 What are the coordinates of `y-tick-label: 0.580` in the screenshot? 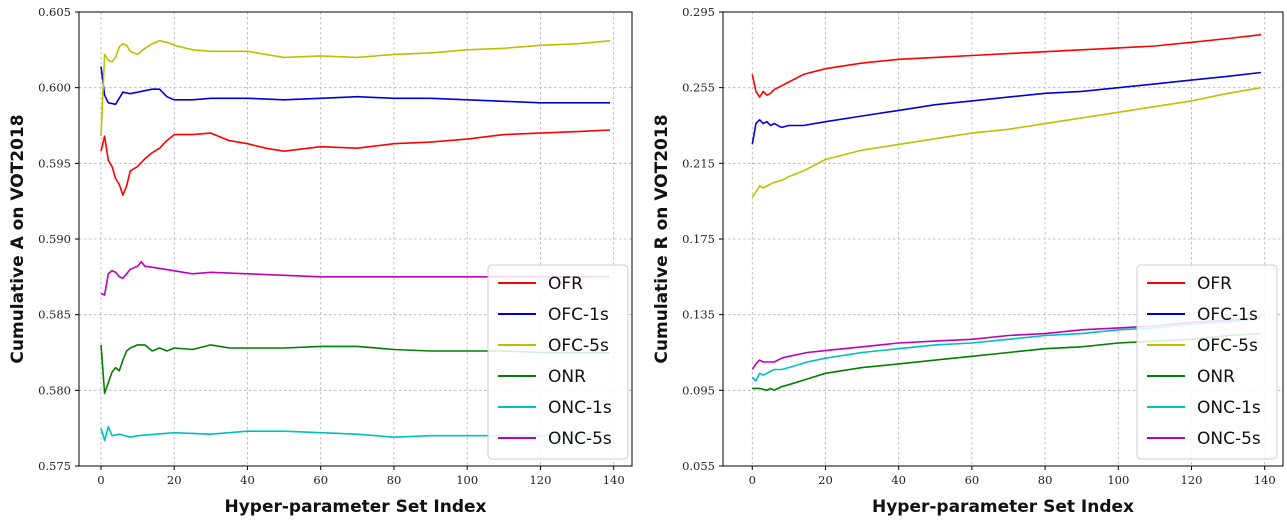 It's located at (54, 390).